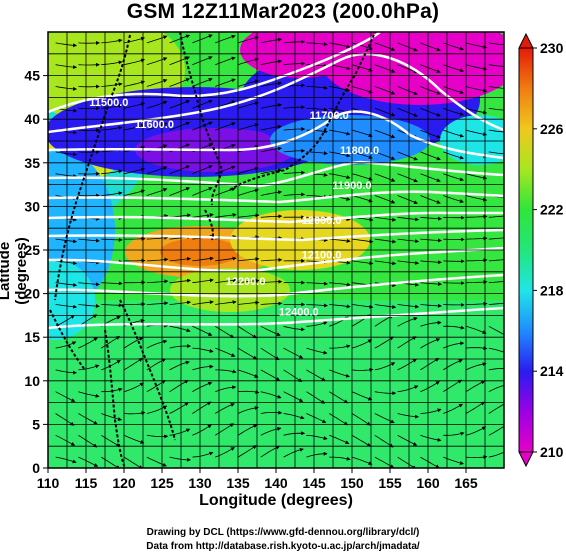 This screenshot has width=566, height=554. Describe the element at coordinates (351, 186) in the screenshot. I see `contour-label: 11900.0` at that location.